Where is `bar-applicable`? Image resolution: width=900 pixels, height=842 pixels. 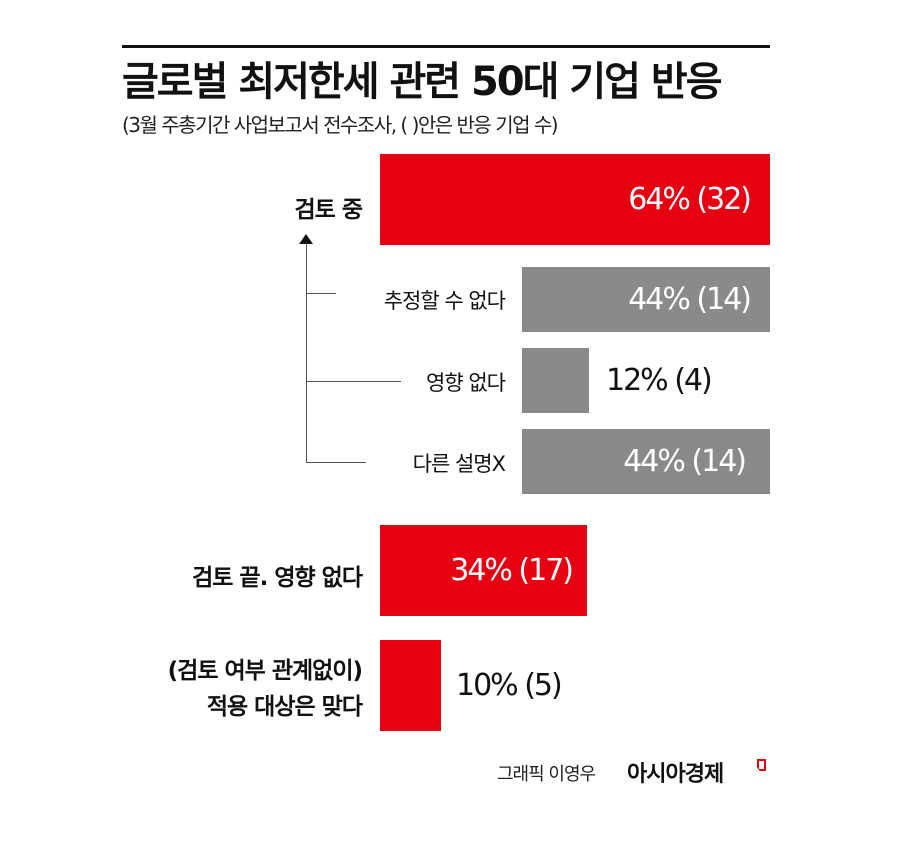
bar-applicable is located at coordinates (410, 685).